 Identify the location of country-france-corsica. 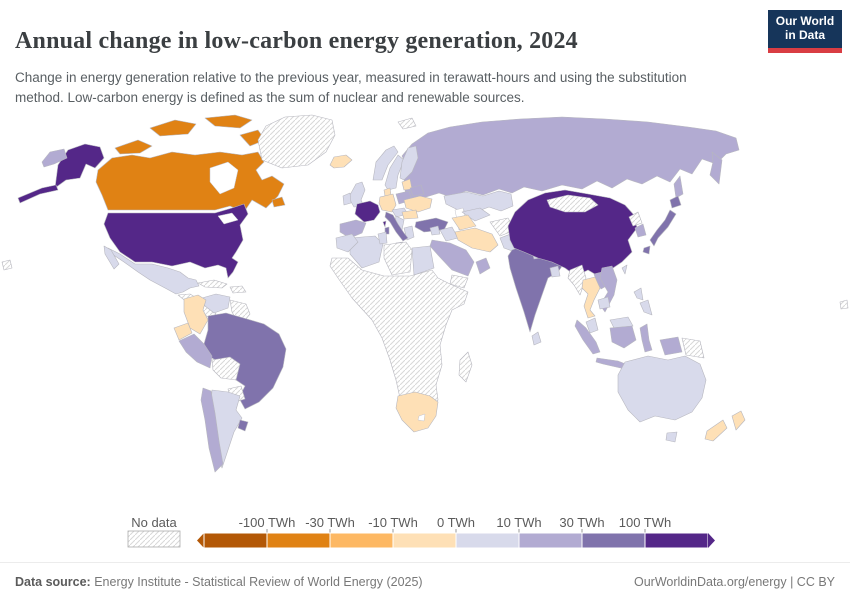
(384, 224).